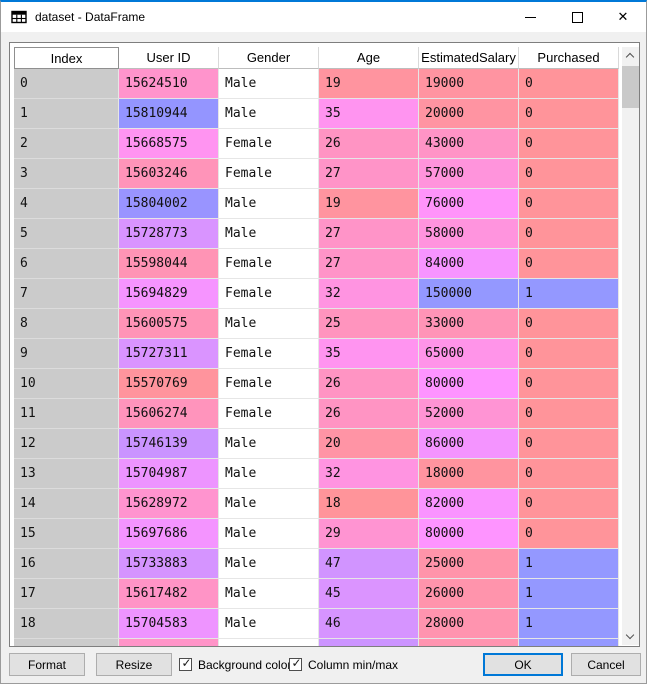 The image size is (647, 684). I want to click on cell-estimated-salary: 19000, so click(469, 84).